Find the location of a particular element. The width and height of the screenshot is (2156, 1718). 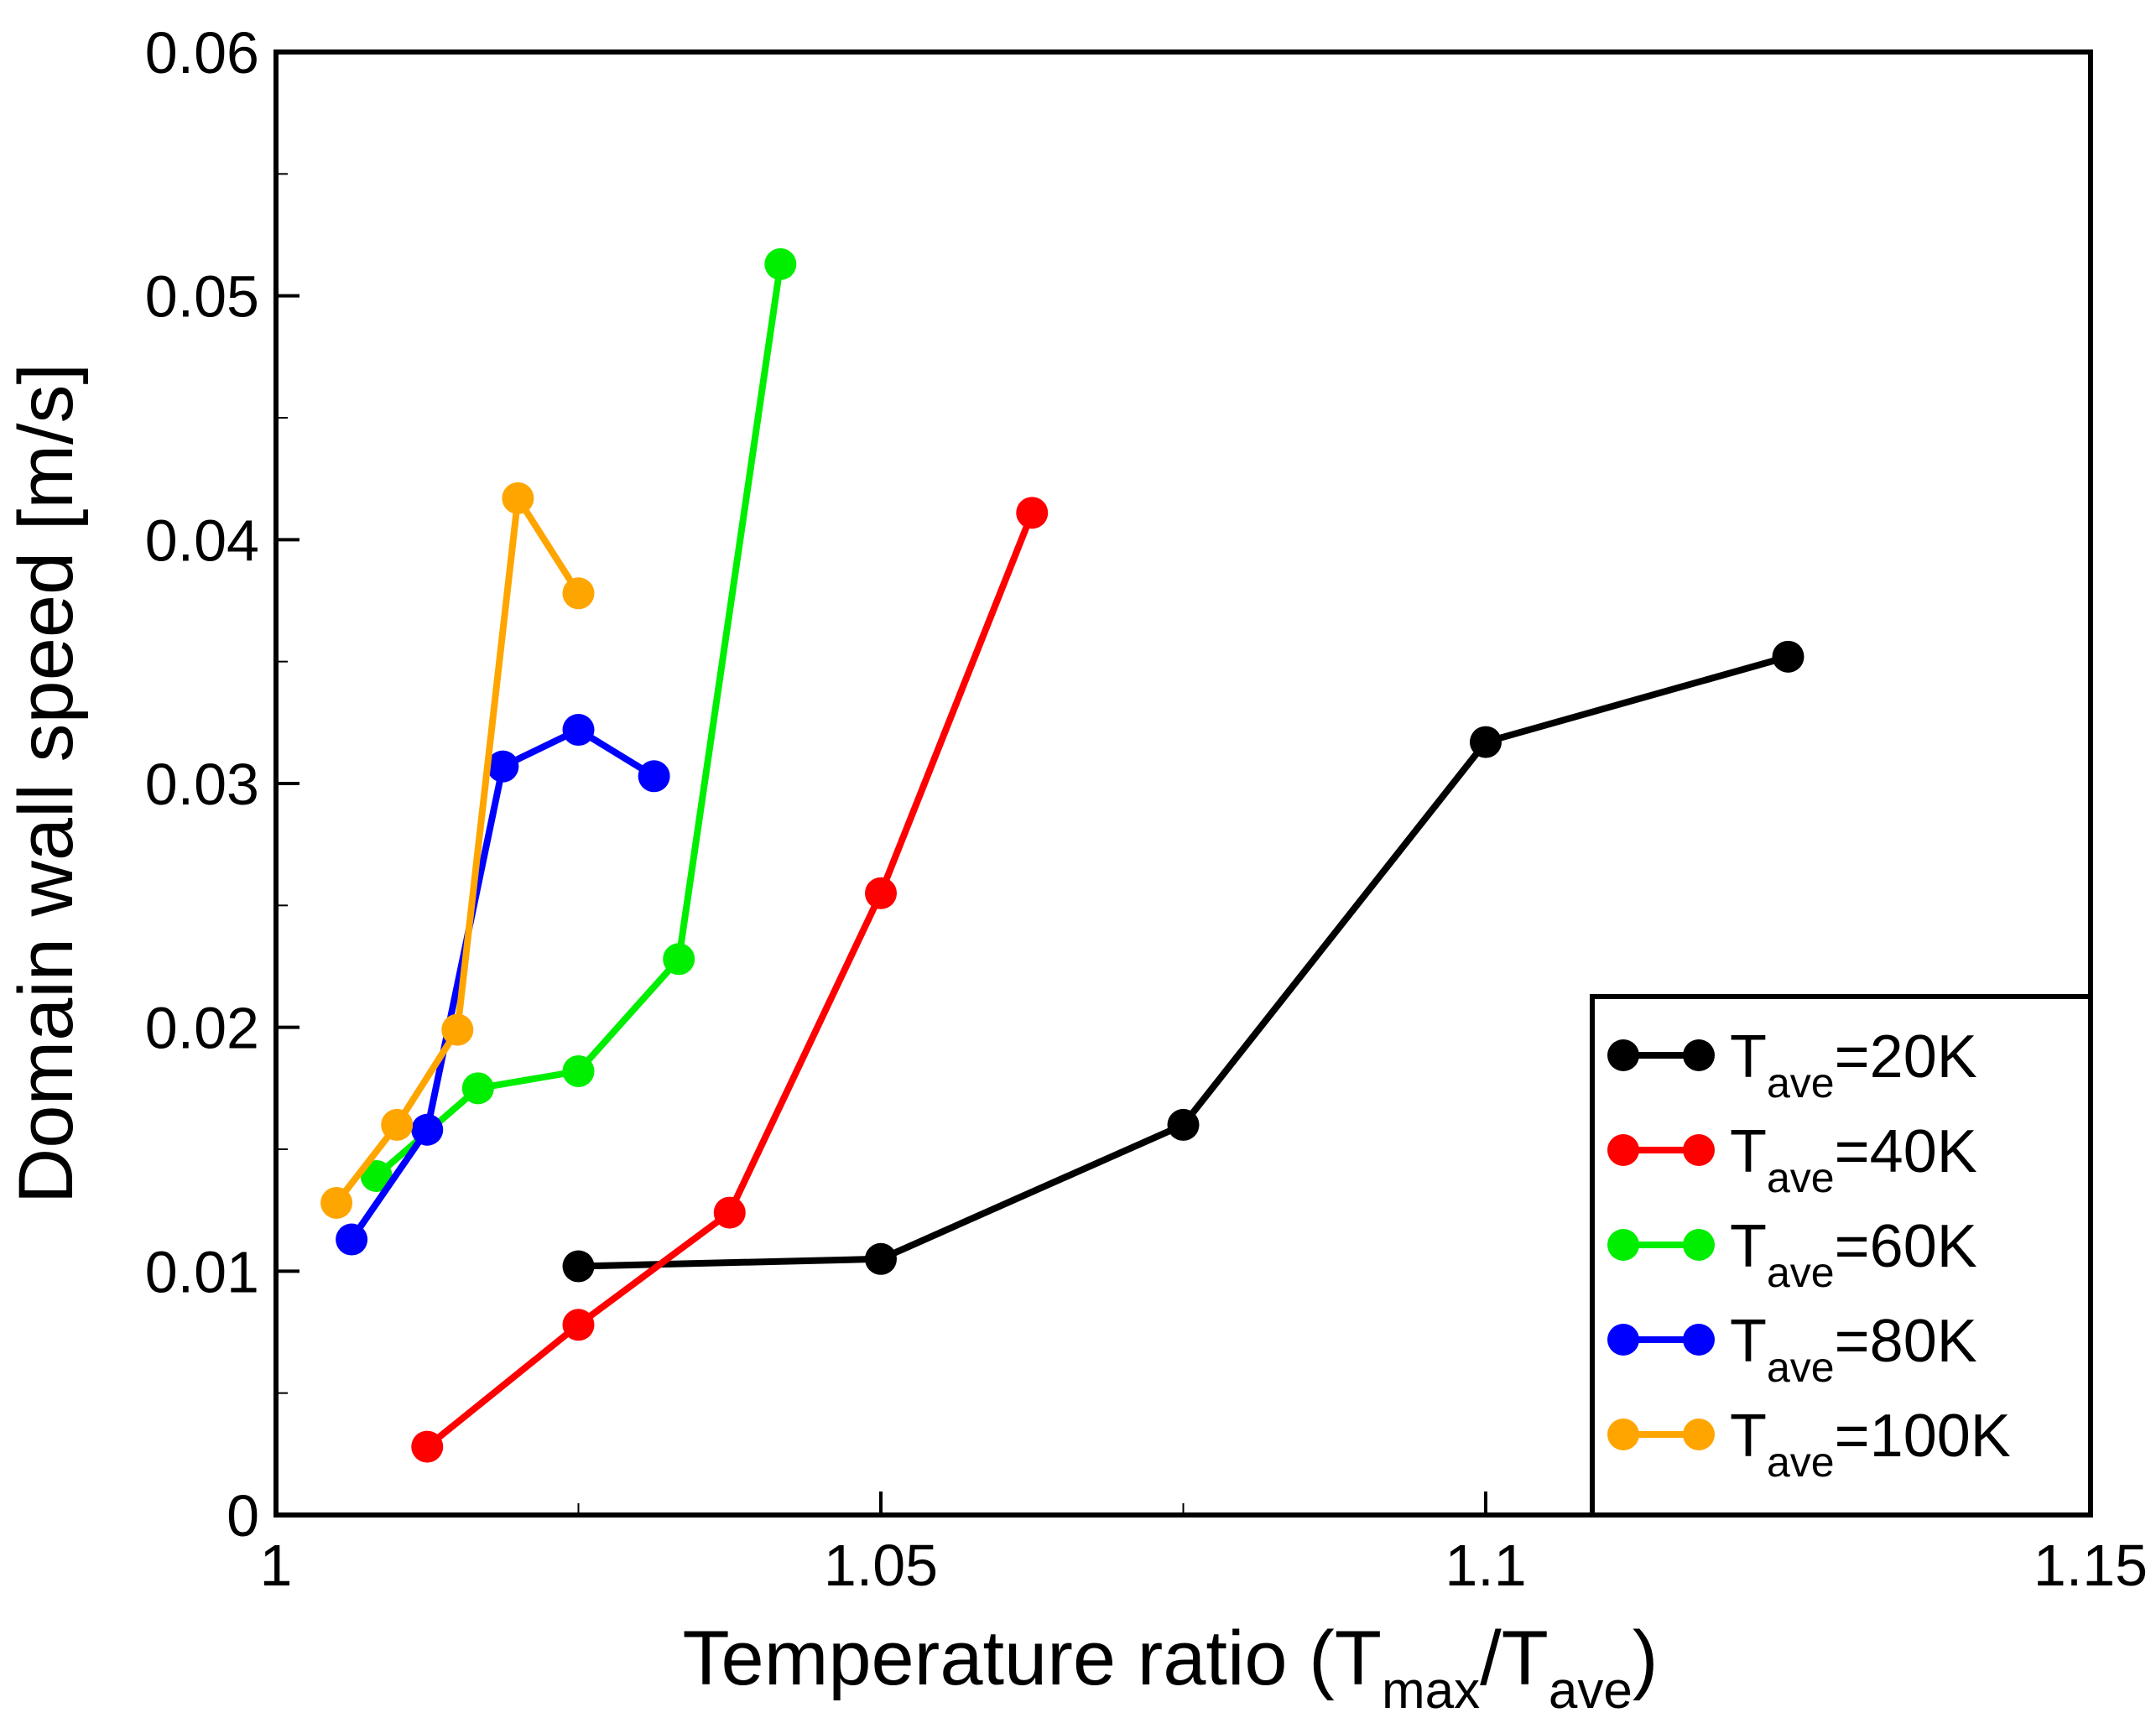

legend-label: Tave=20K is located at coordinates (1853, 1064).